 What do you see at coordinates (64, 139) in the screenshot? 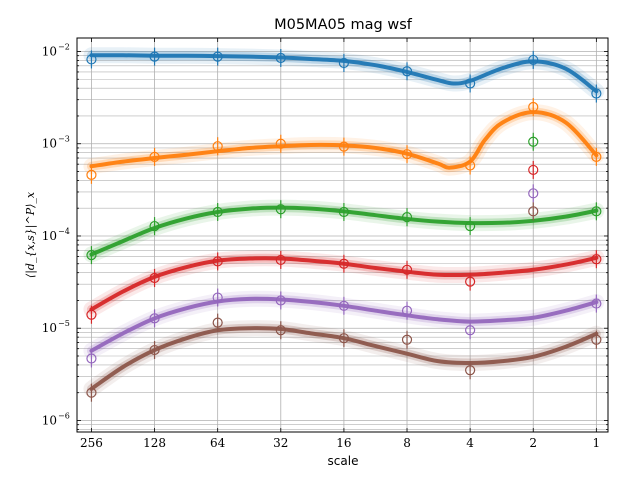
I see `y-tick-exponent: −3` at bounding box center [64, 139].